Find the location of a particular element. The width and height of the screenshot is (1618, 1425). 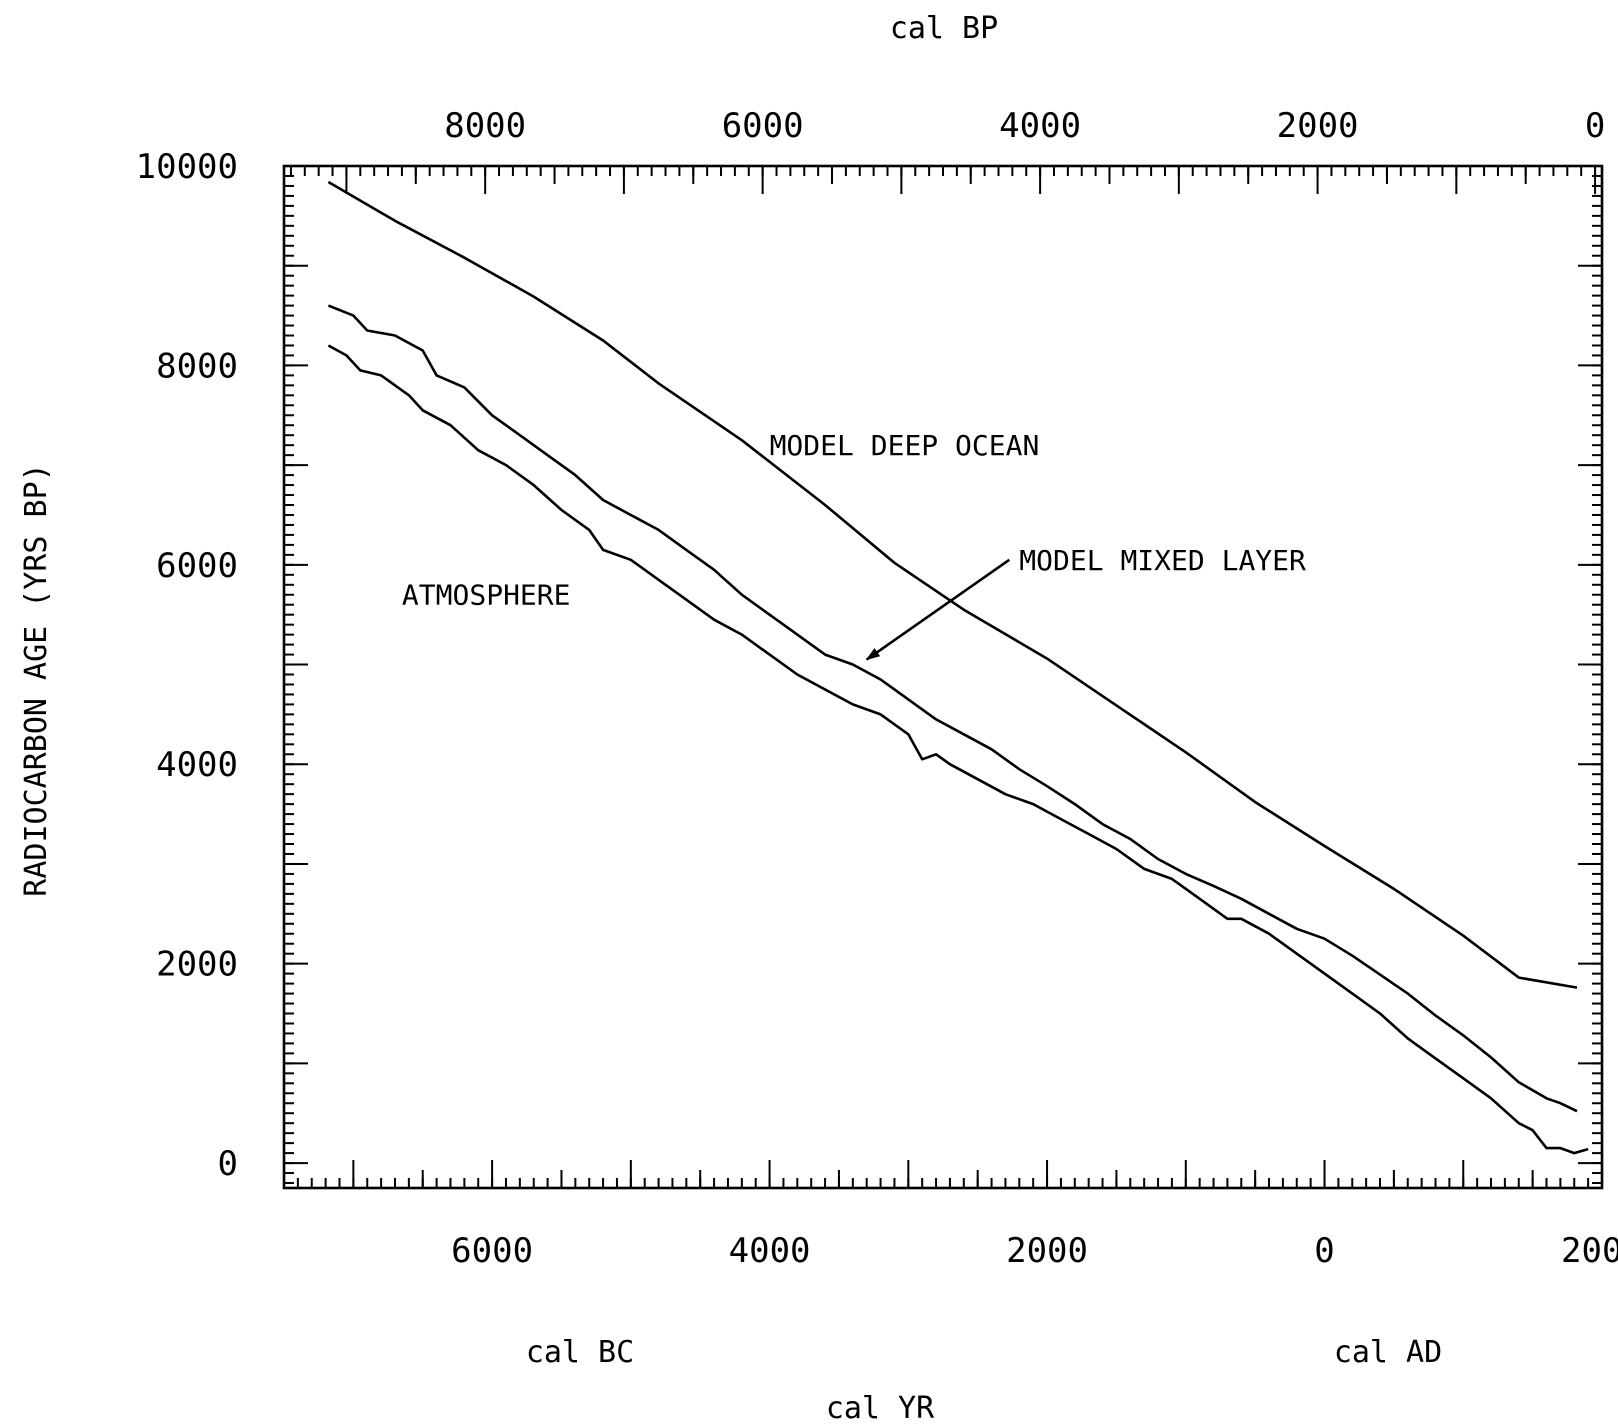

top-tick-label: 4000 is located at coordinates (1040, 126).